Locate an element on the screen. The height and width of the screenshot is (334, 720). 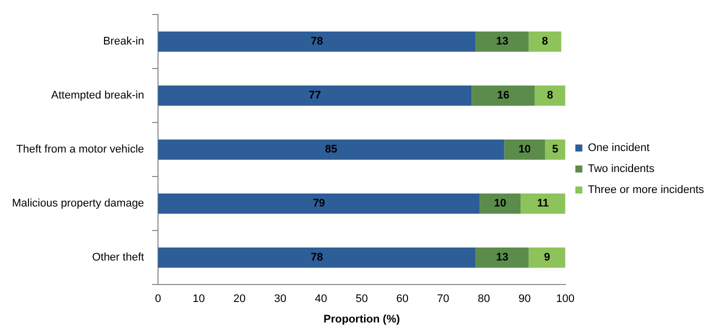
x-tick-label: 10 is located at coordinates (198, 299).